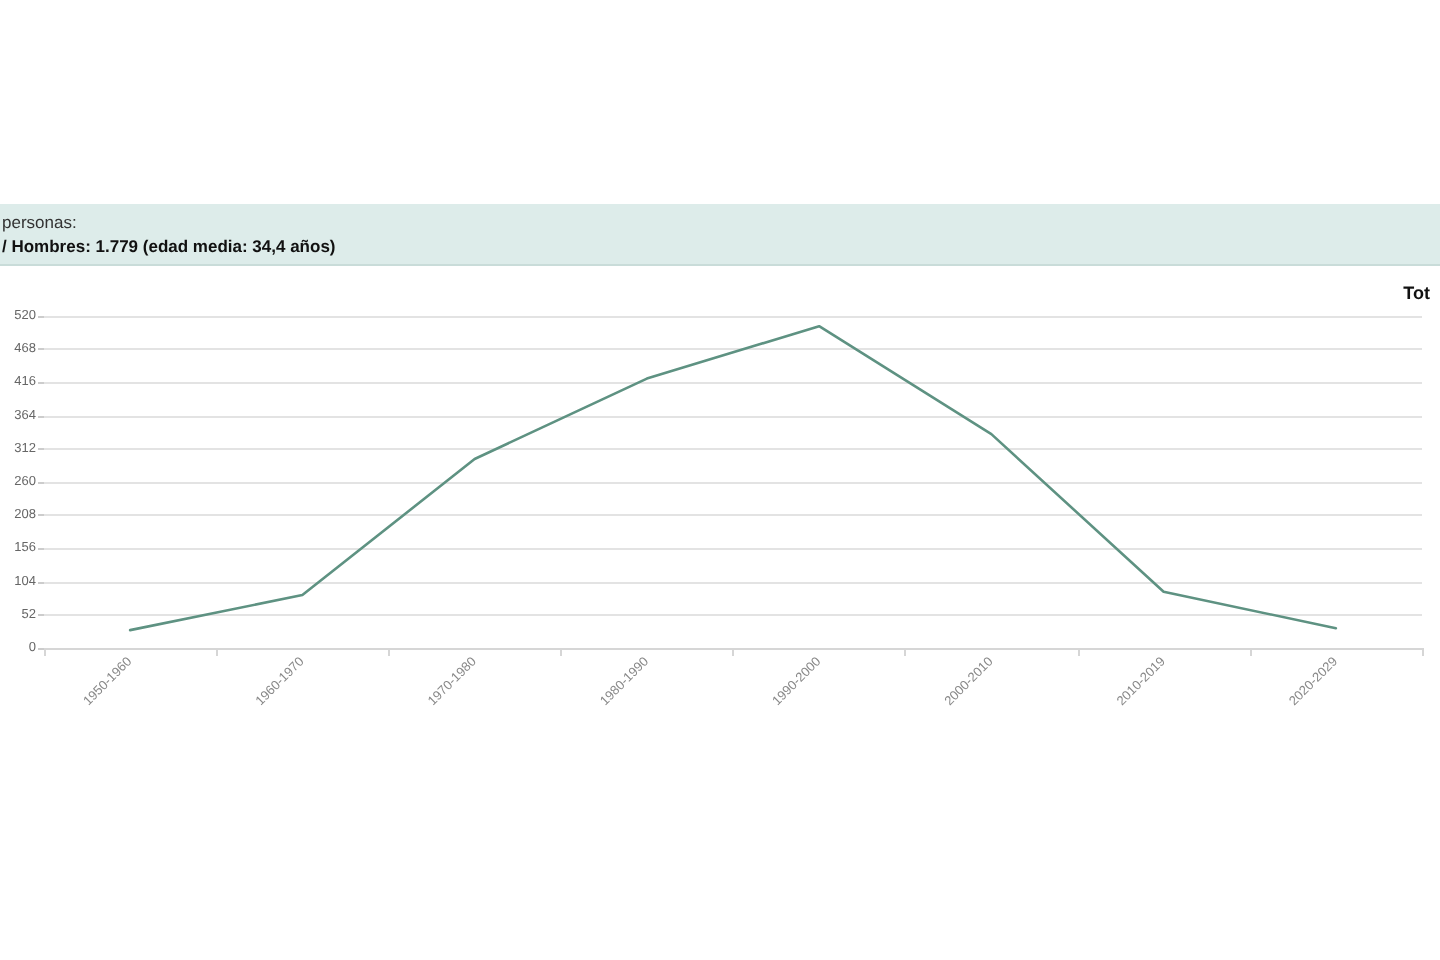  I want to click on text: personas:, so click(39, 222).